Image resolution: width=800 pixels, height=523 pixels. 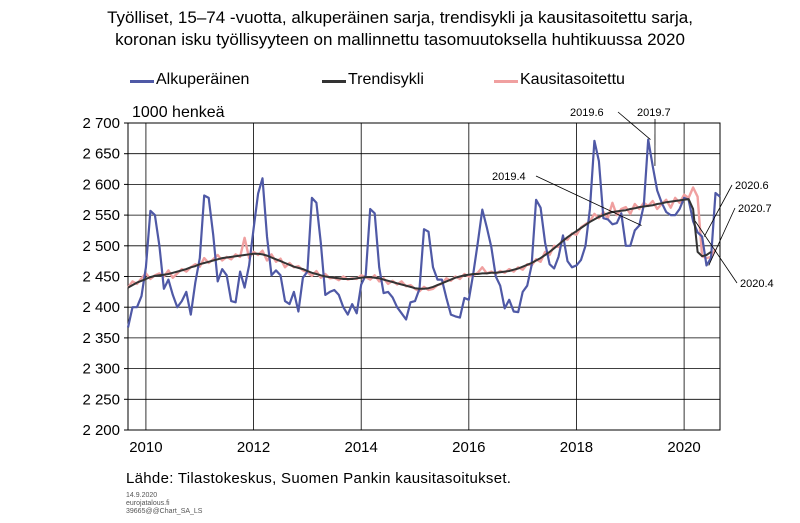 I want to click on chart-legend: Alkuperäinen Trendisykli Kausitasoitettu, so click(x=400, y=81).